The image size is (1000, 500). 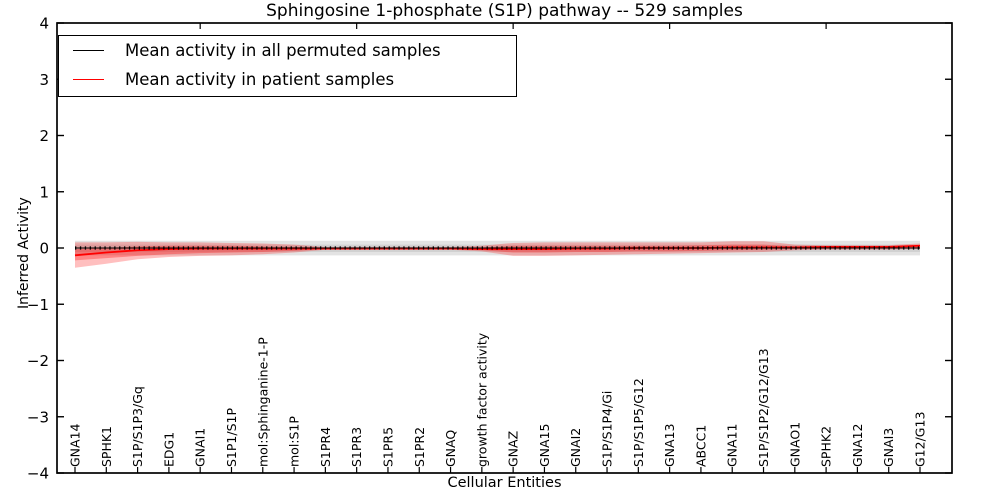 I want to click on x-tick-label: GNA11, so click(x=732, y=446).